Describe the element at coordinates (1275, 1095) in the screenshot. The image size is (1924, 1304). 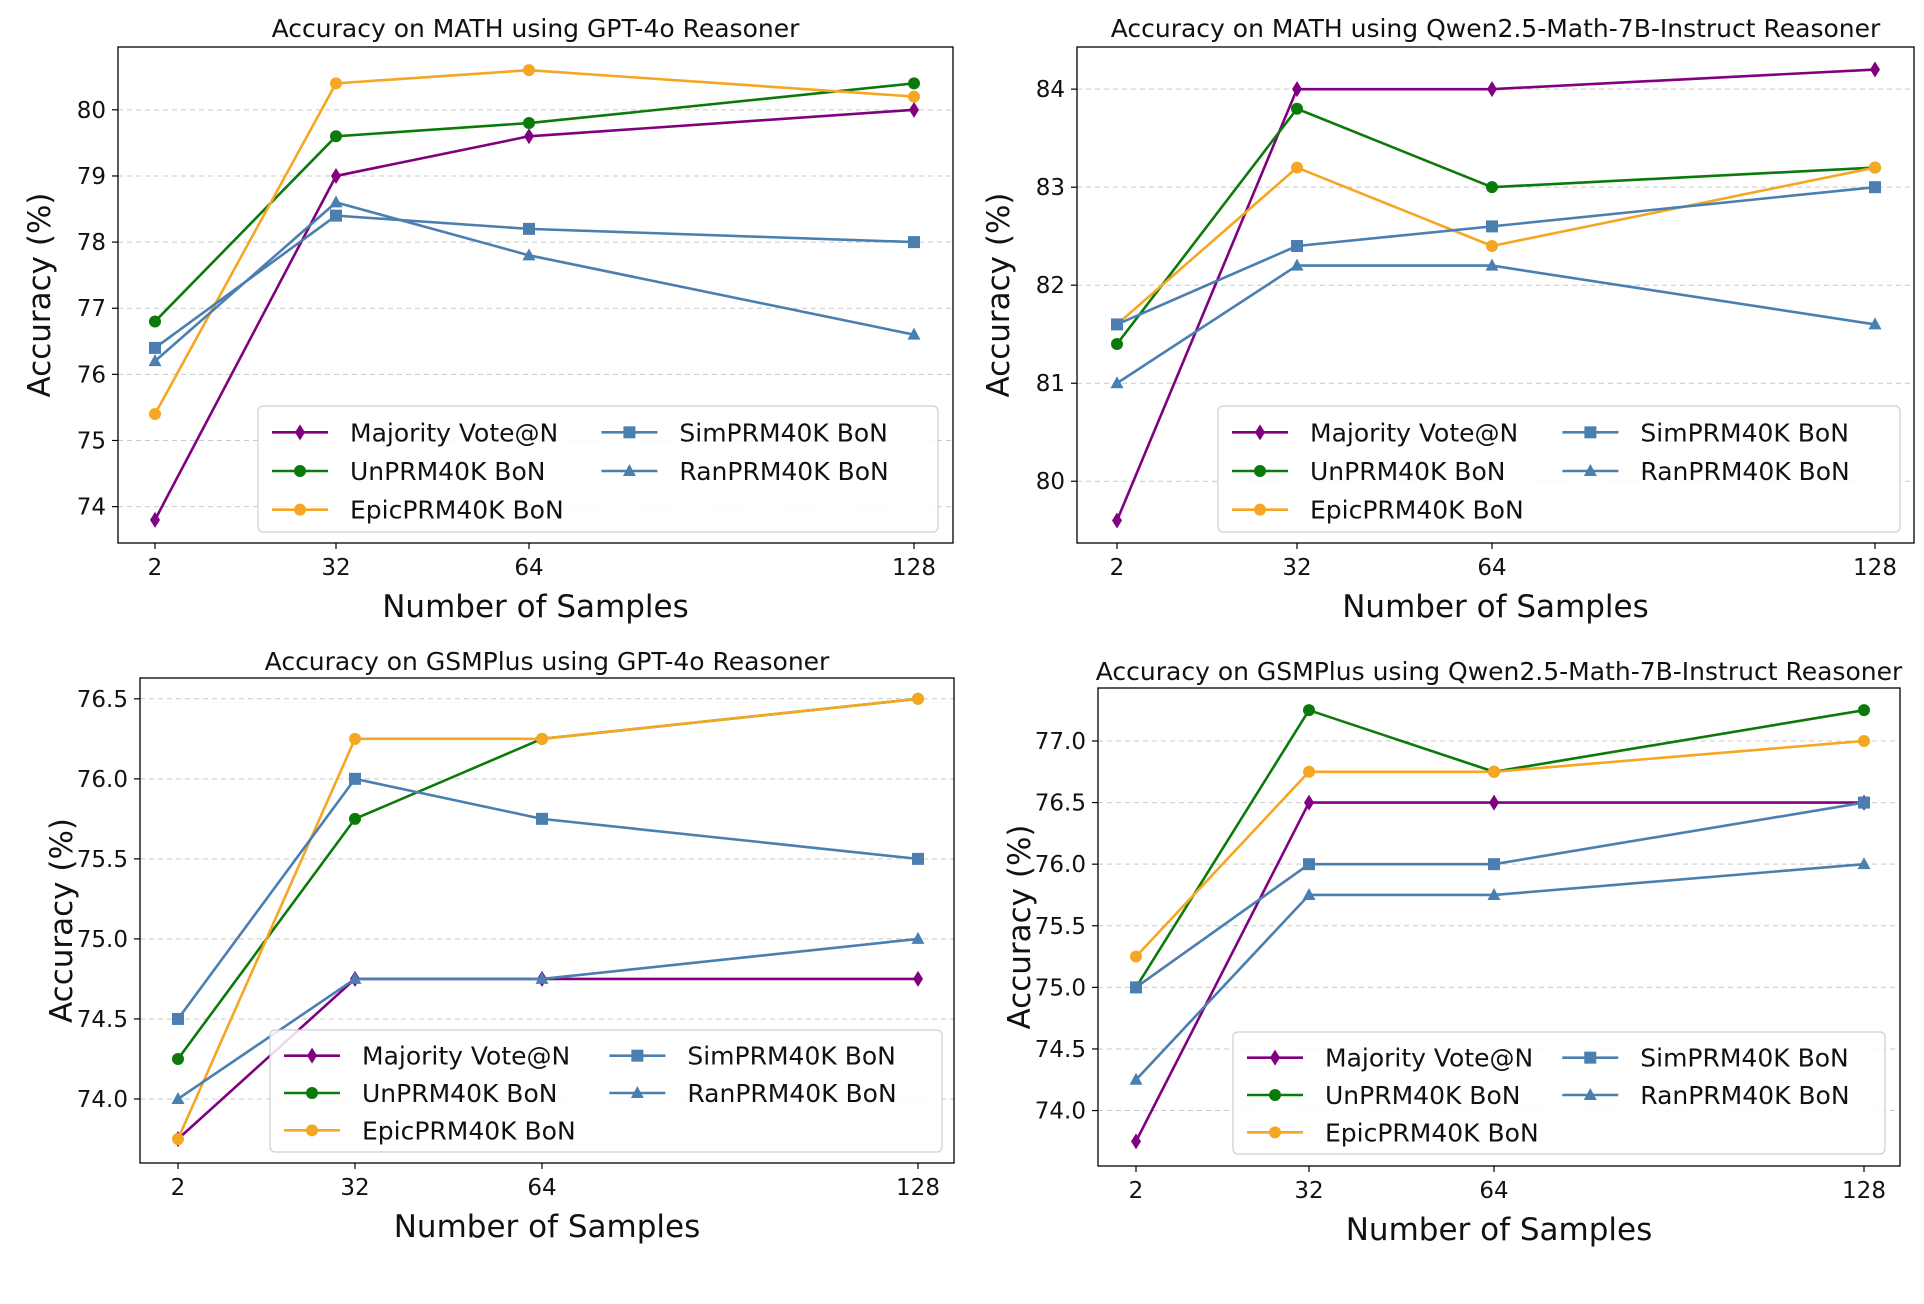
I see `legend-marker-un` at that location.